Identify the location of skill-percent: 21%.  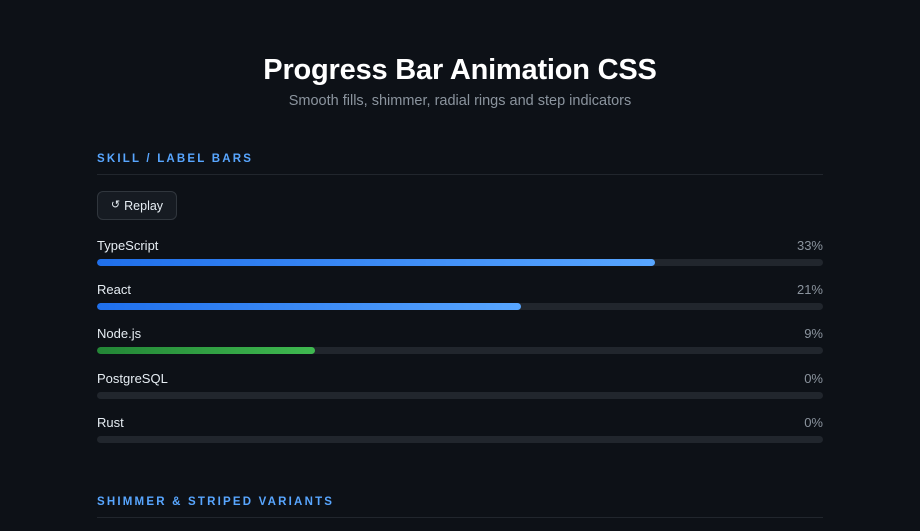
(809, 289).